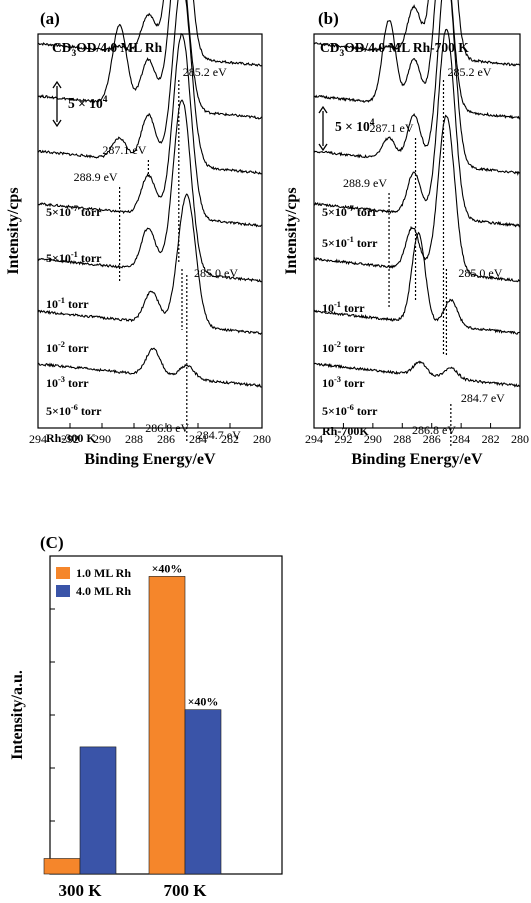  What do you see at coordinates (17, 715) in the screenshot?
I see `y-axis-label: Intensity/a.u.` at bounding box center [17, 715].